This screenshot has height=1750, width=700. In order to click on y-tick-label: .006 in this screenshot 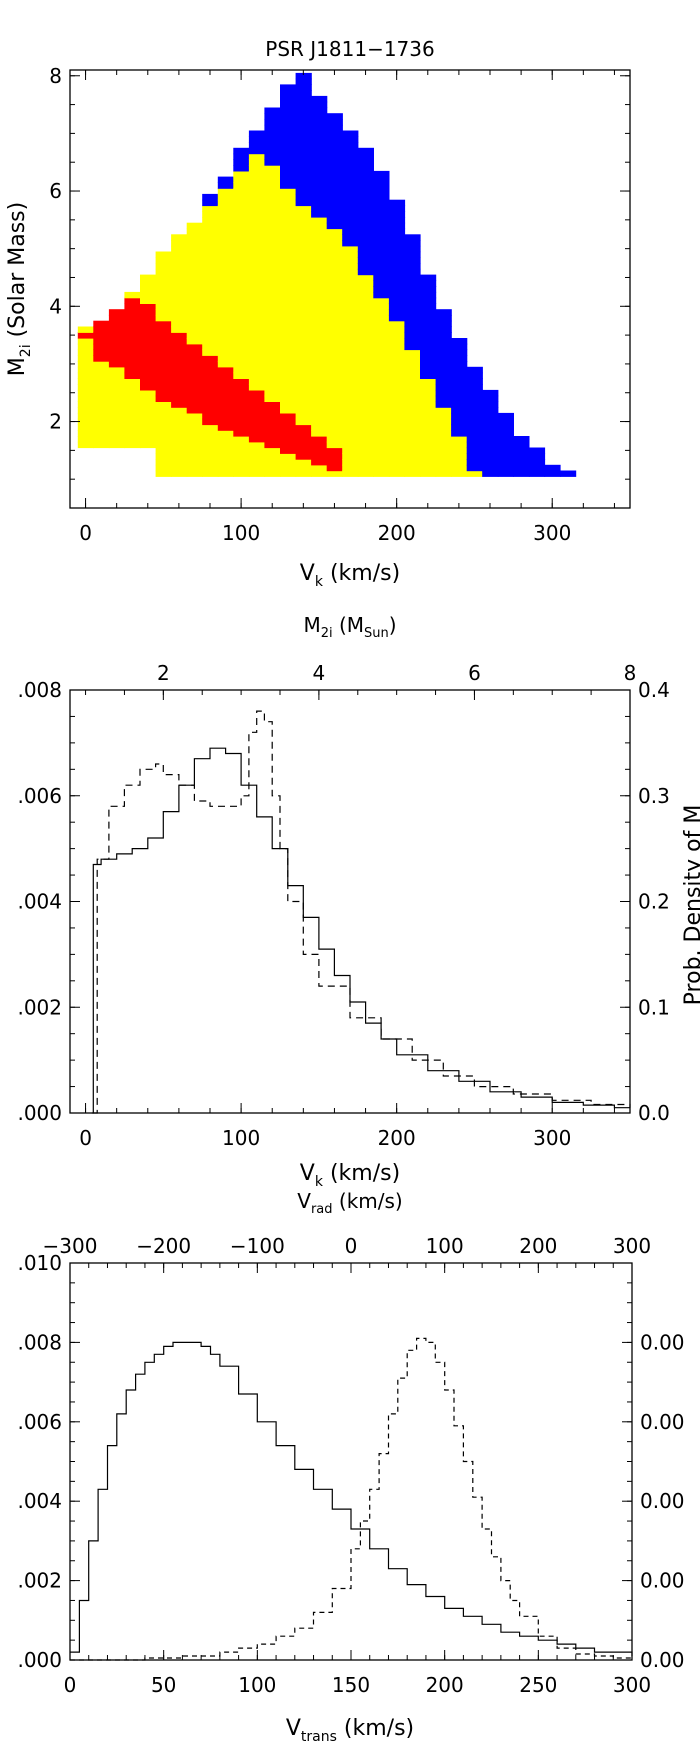, I will do `click(39, 1422)`.